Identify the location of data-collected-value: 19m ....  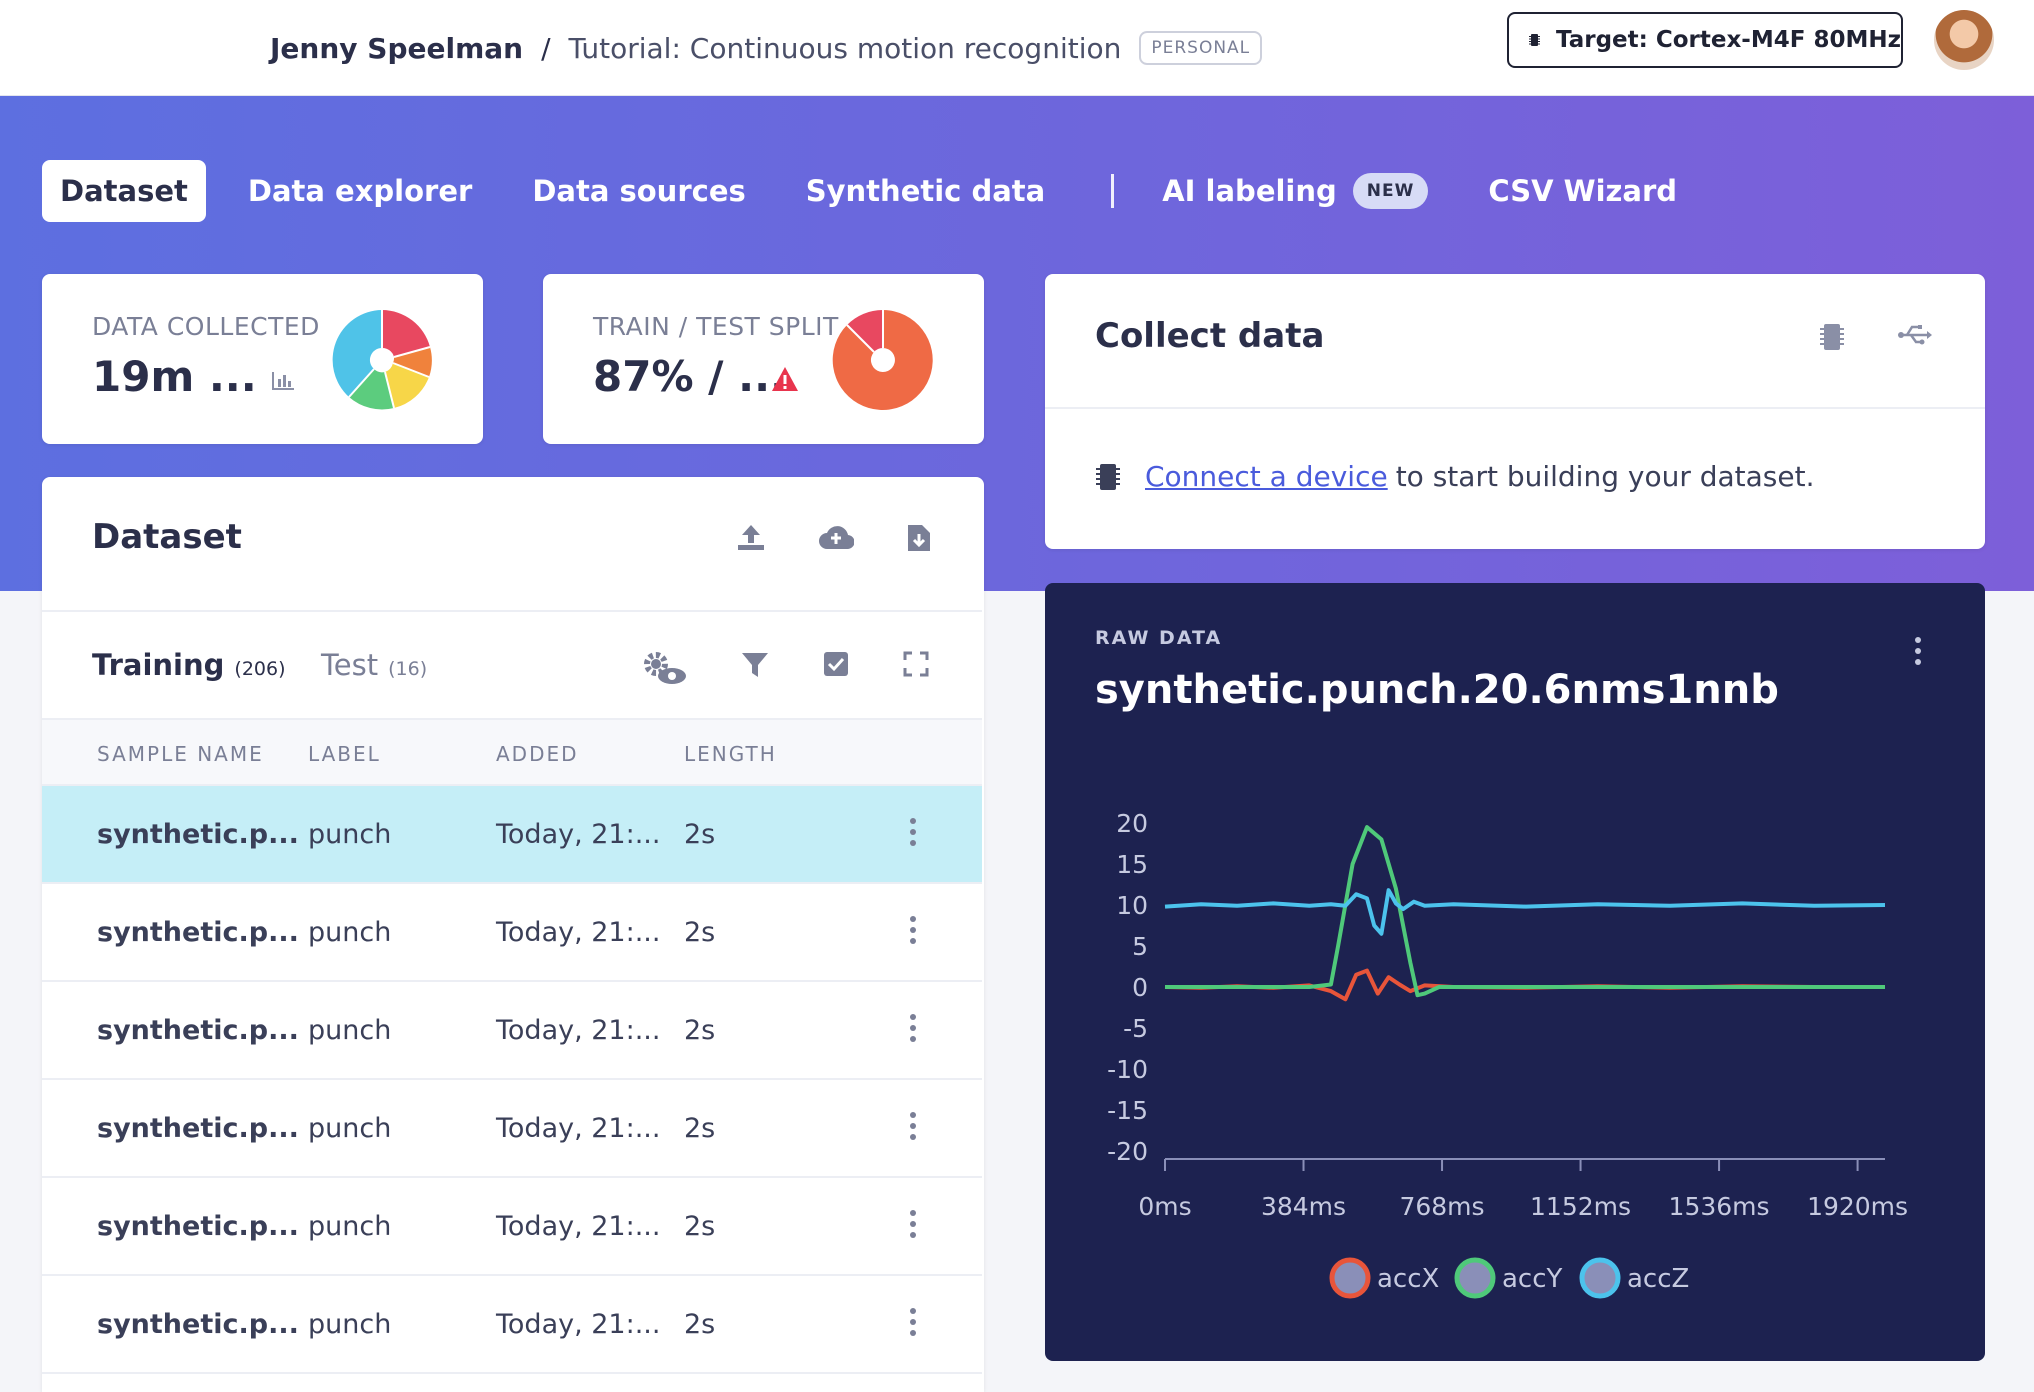
(174, 376).